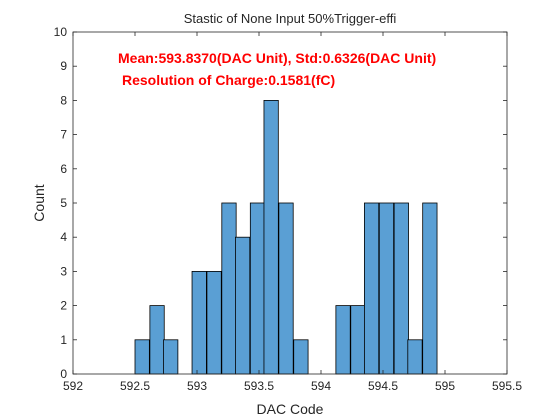  Describe the element at coordinates (39, 202) in the screenshot. I see `y-axis-label: Count` at that location.